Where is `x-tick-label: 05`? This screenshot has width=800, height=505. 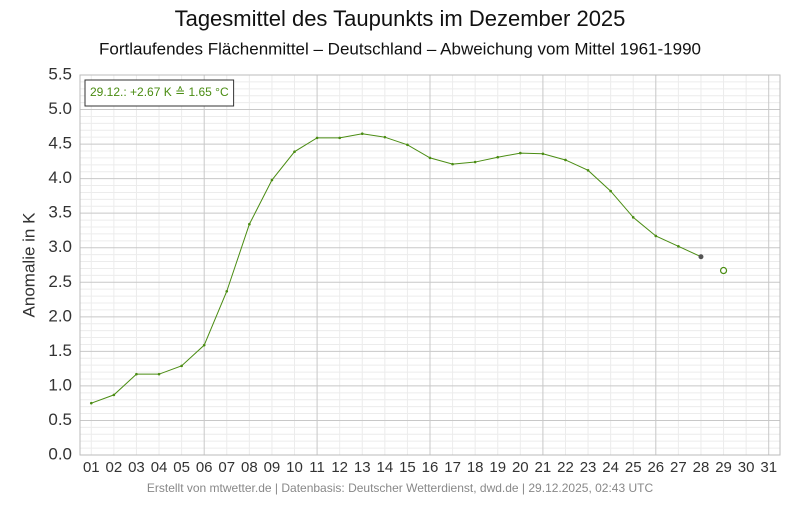
x-tick-label: 05 is located at coordinates (181, 467).